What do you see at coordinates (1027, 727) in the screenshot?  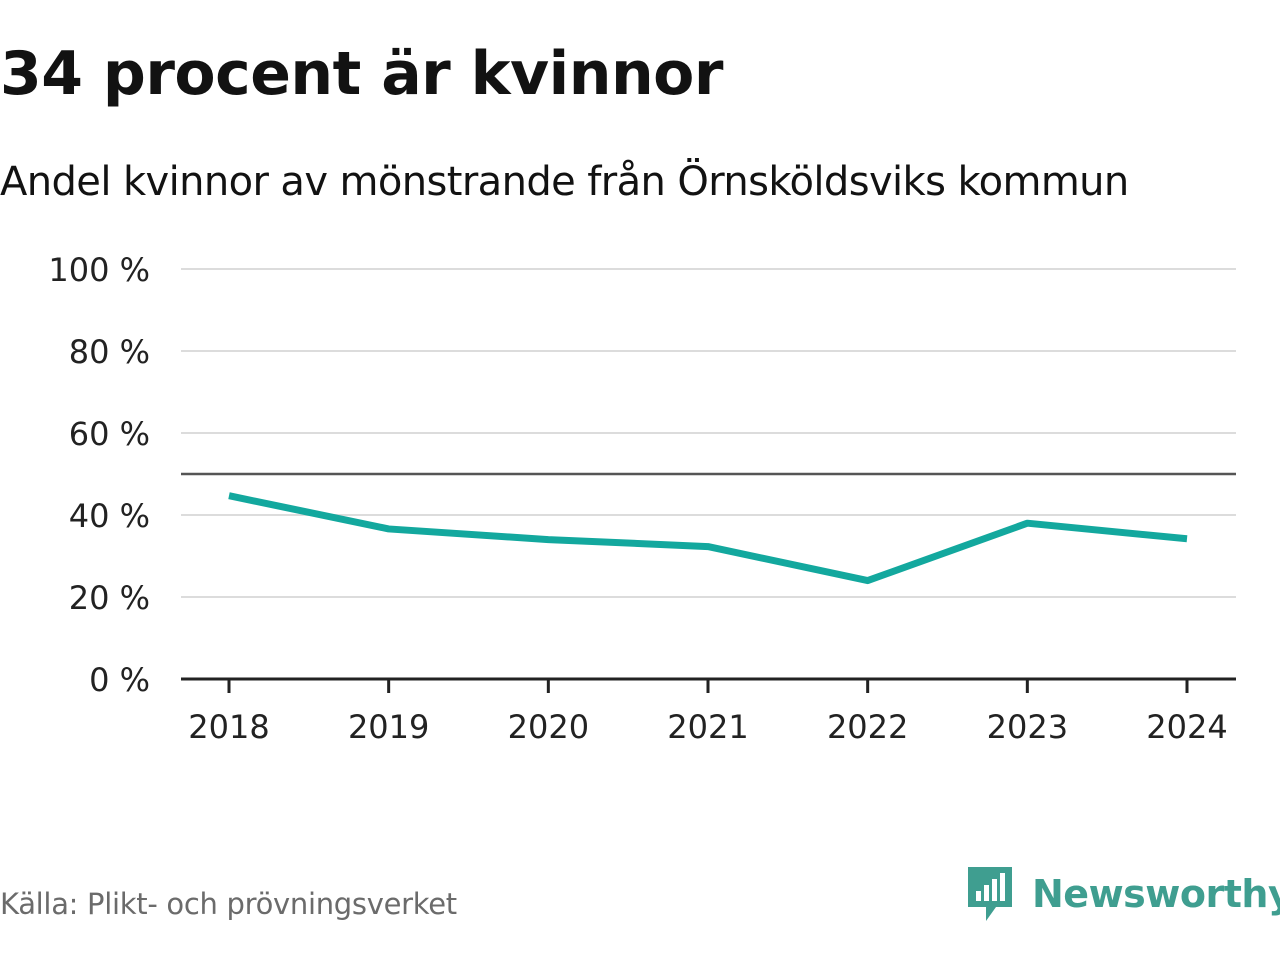 I see `x-tick-label: 2023` at bounding box center [1027, 727].